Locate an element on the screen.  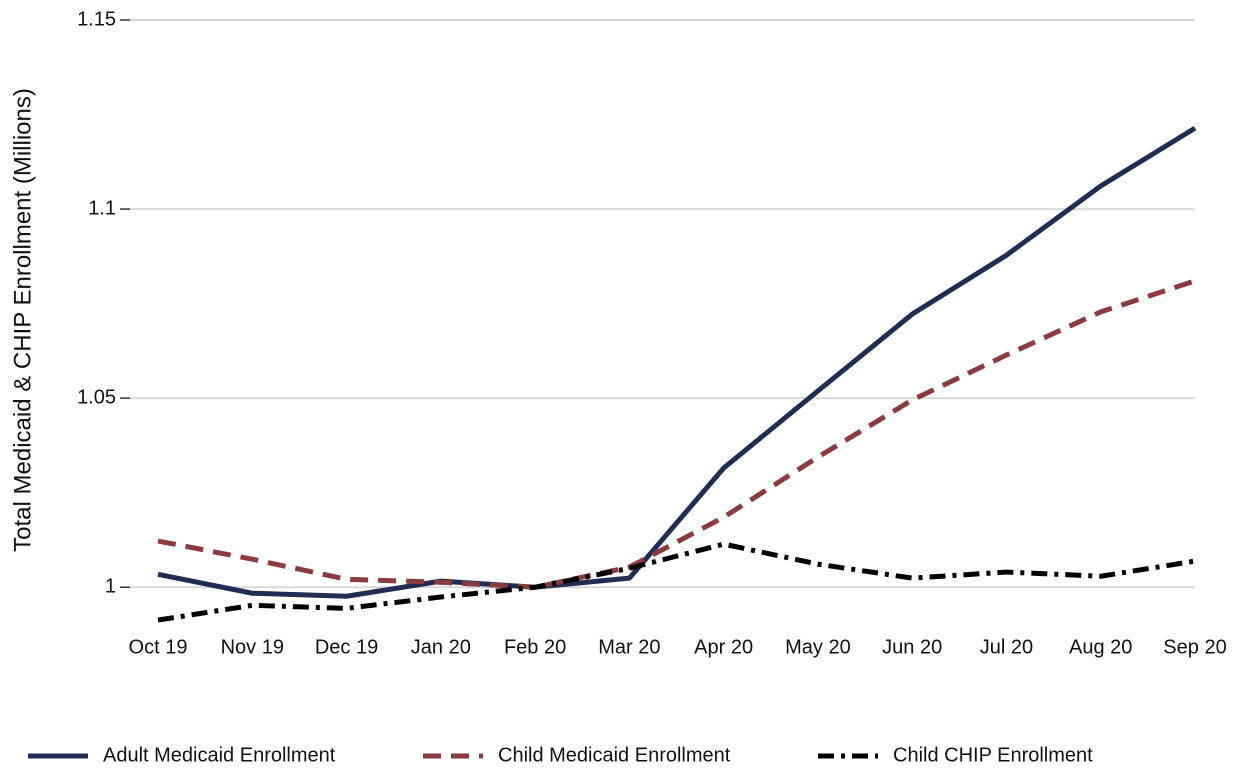
y-tick-label: 1 is located at coordinates (110, 586).